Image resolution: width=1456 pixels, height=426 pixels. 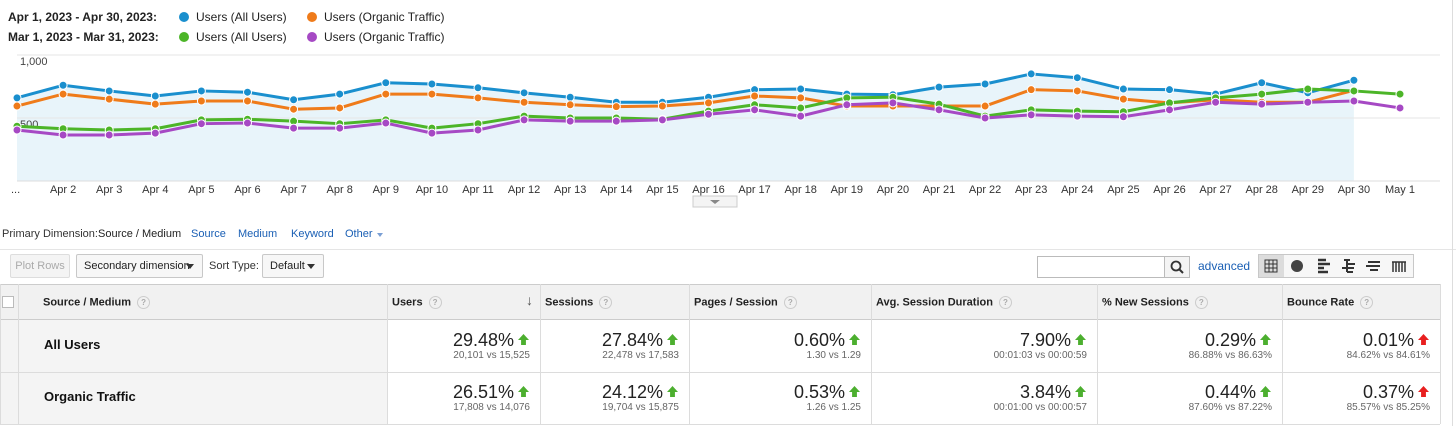 What do you see at coordinates (1348, 266) in the screenshot?
I see `view-compare` at bounding box center [1348, 266].